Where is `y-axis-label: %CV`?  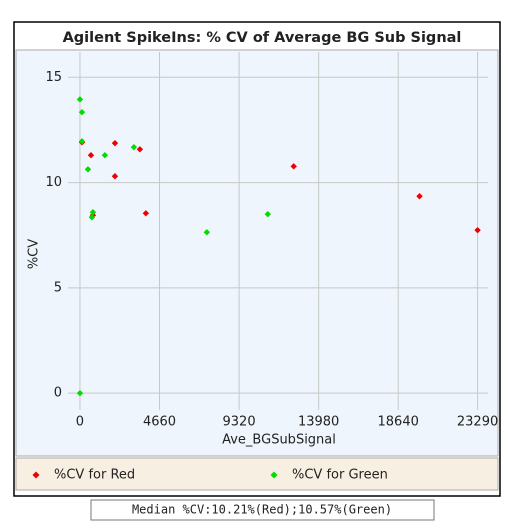
y-axis-label: %CV is located at coordinates (34, 254).